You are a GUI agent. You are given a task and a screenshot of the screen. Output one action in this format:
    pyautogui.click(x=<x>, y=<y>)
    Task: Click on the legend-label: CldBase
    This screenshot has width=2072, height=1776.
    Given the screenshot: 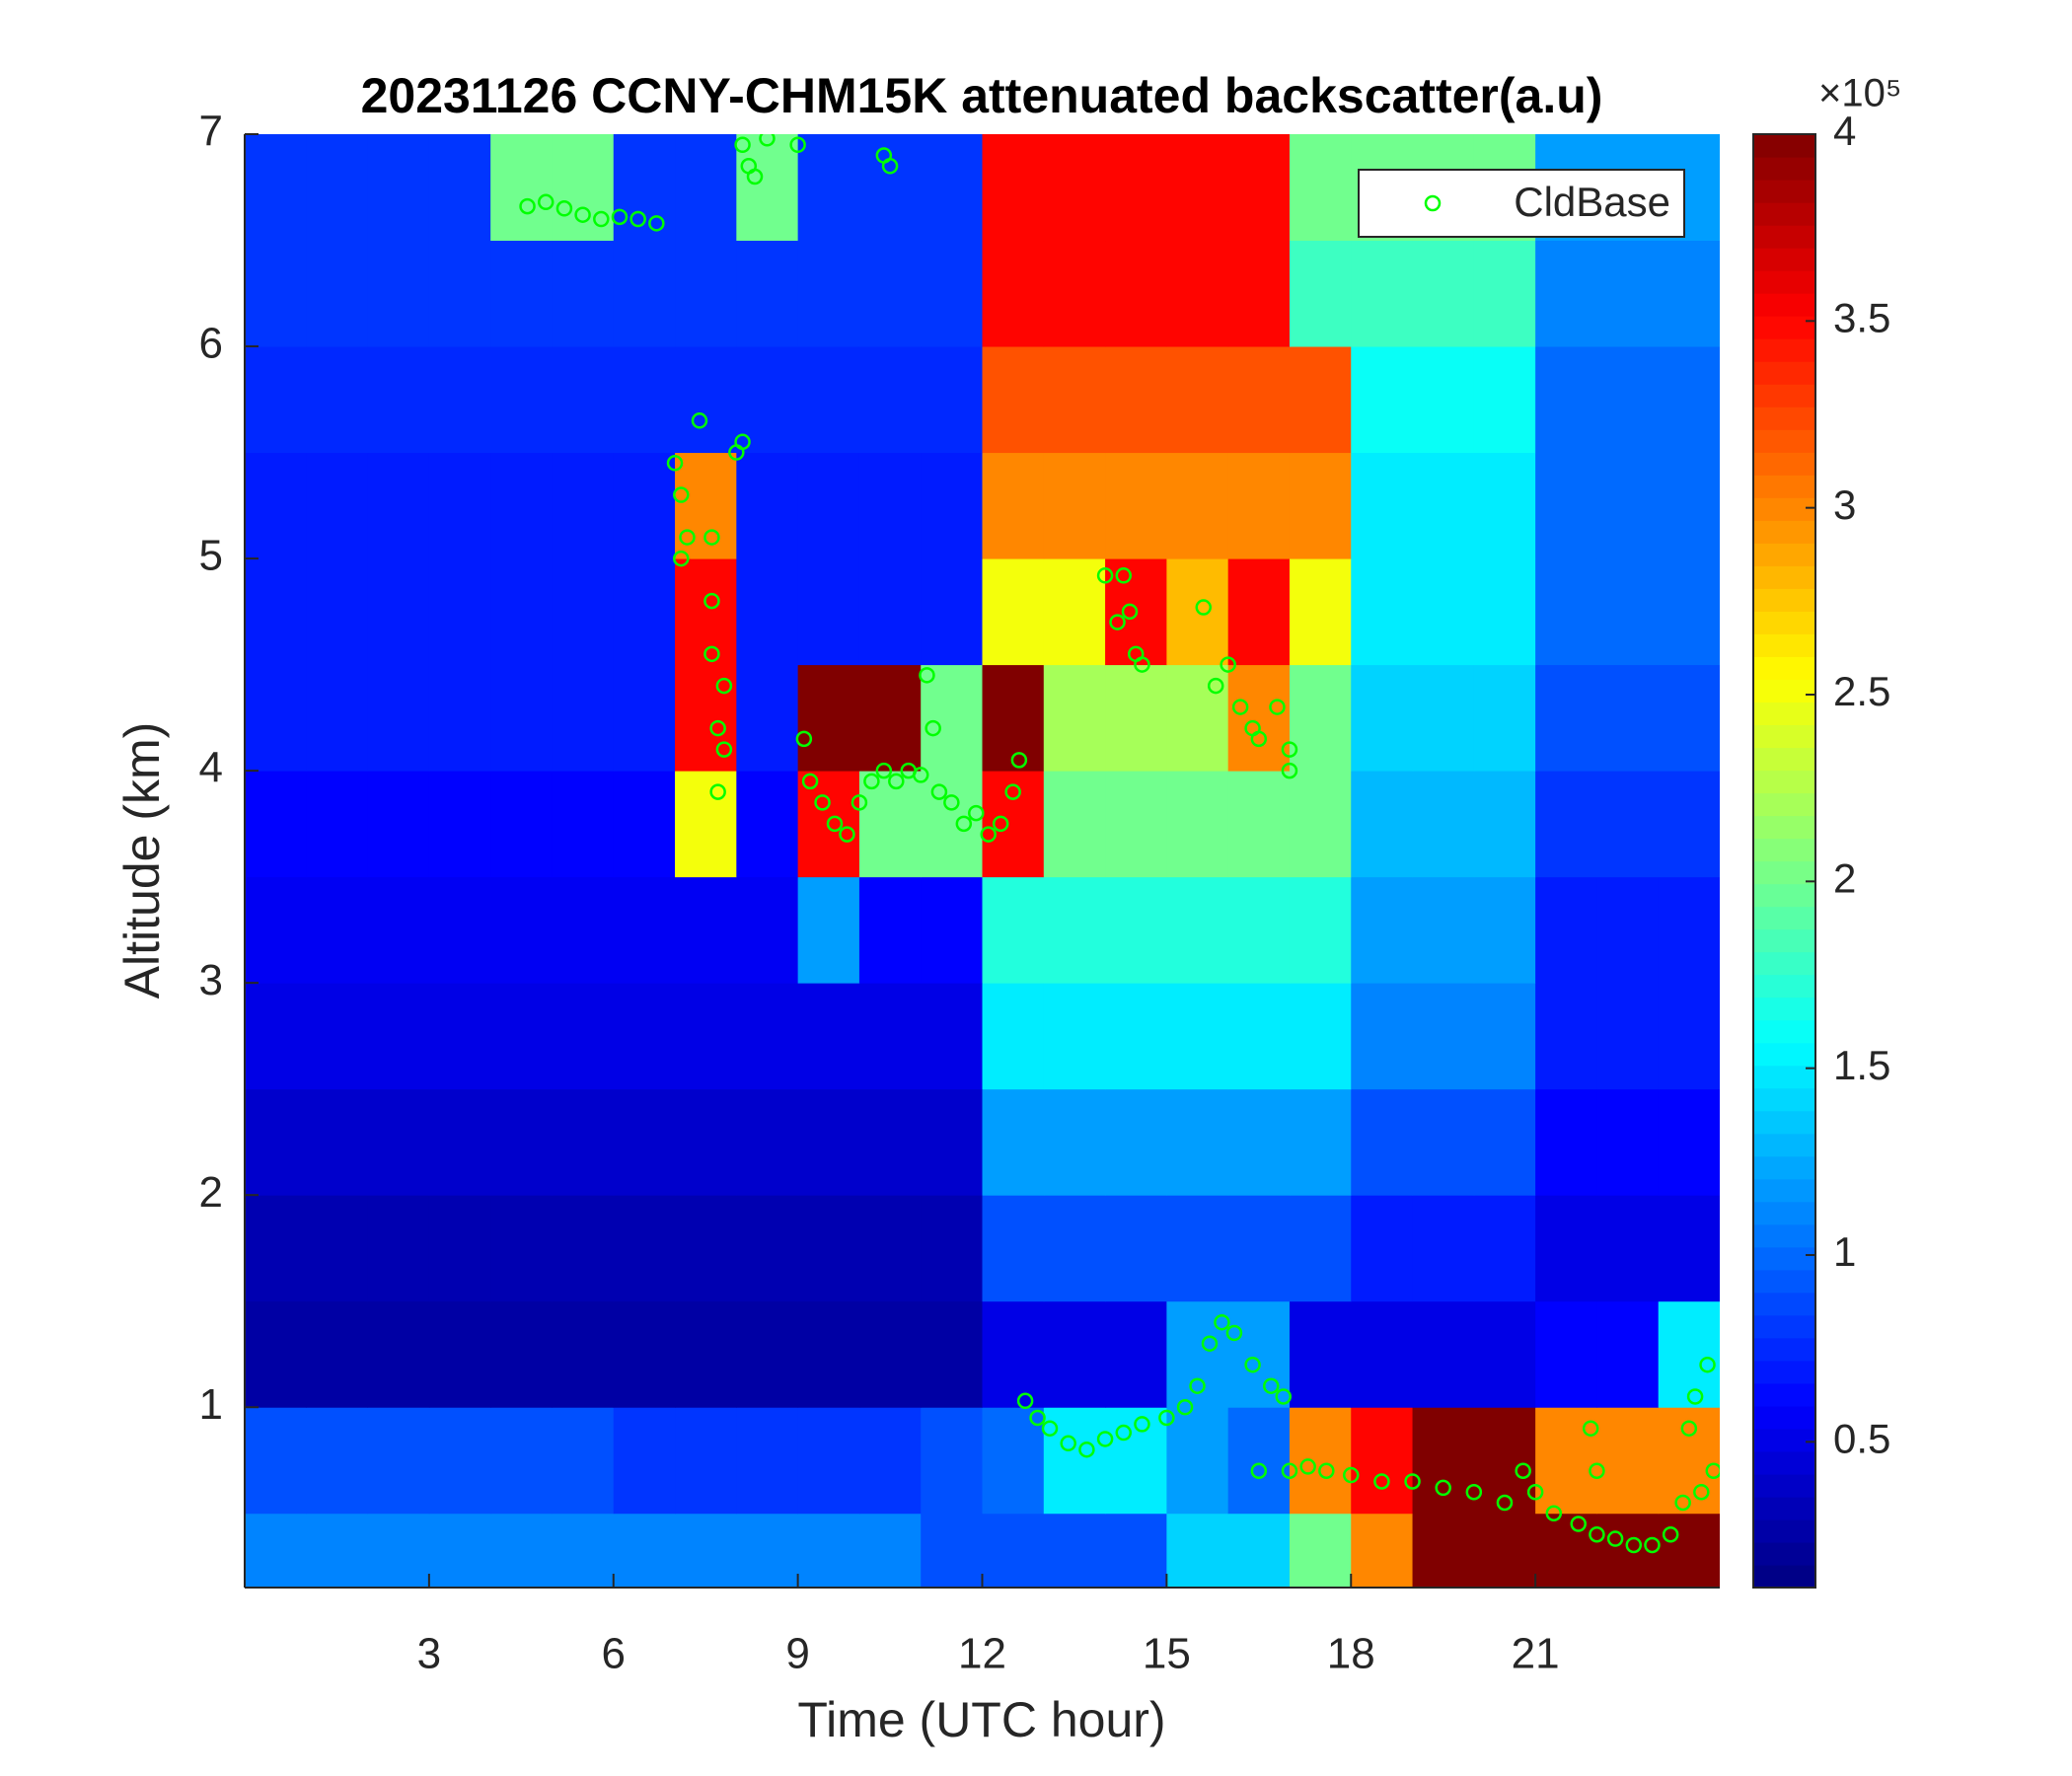 What is the action you would take?
    pyautogui.click(x=1592, y=202)
    